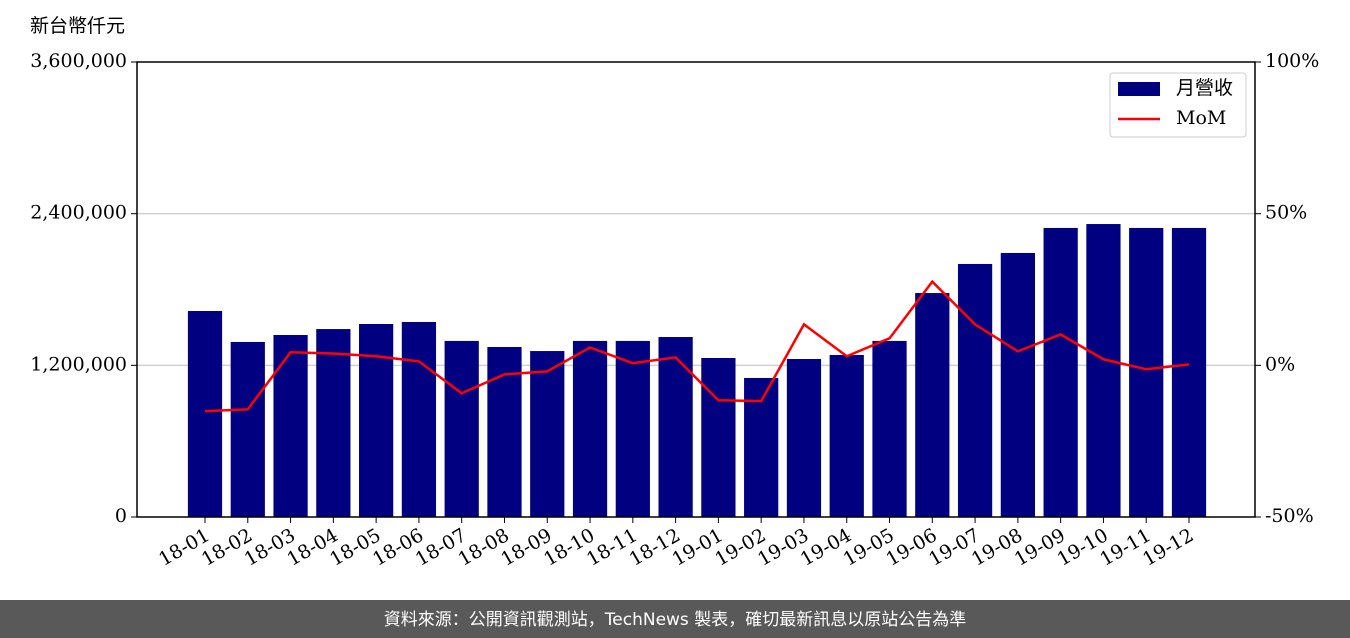 The height and width of the screenshot is (638, 1350). What do you see at coordinates (78, 213) in the screenshot?
I see `y-tick-label: 2,400,000` at bounding box center [78, 213].